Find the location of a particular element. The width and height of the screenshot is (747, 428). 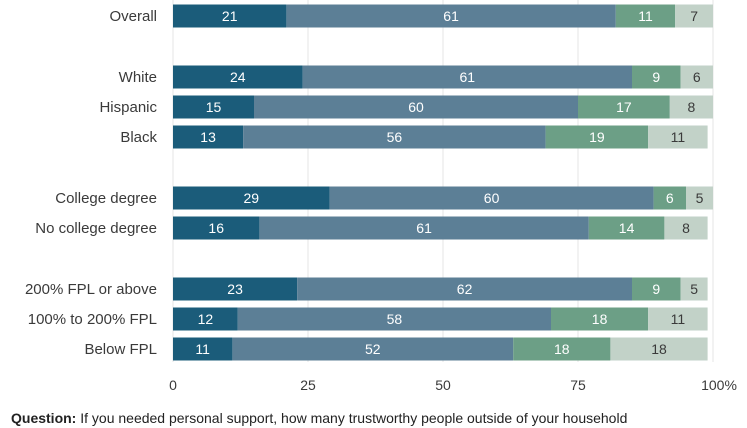

bar-value-label: 17 is located at coordinates (624, 107).